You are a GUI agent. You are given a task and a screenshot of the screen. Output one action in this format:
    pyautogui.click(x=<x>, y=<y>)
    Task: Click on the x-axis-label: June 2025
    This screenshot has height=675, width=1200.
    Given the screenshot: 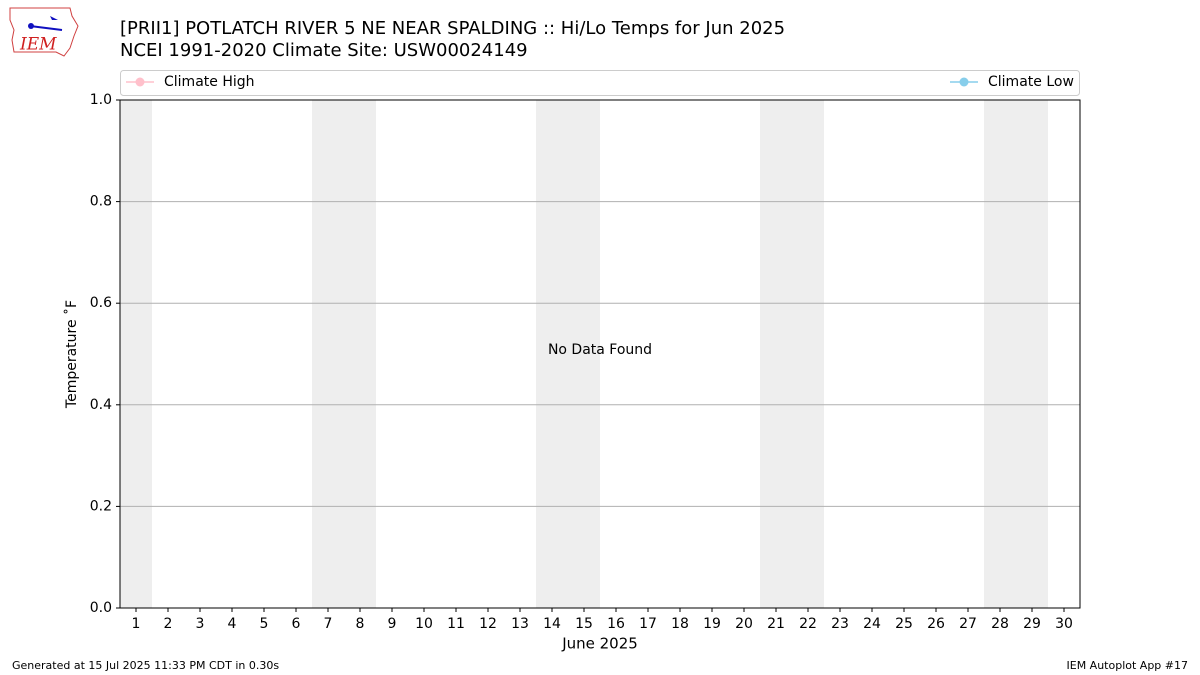 What is the action you would take?
    pyautogui.click(x=599, y=644)
    